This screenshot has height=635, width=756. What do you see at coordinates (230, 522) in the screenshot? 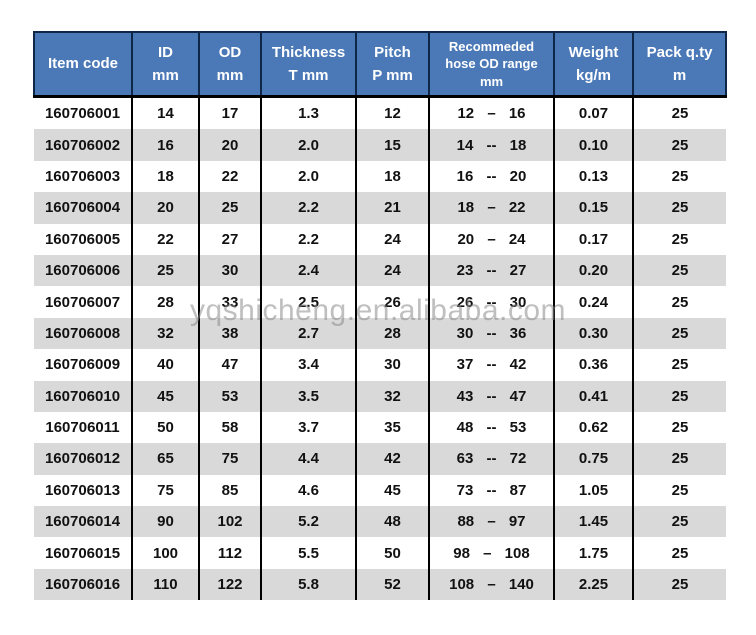
I see `cell-od: 102` at bounding box center [230, 522].